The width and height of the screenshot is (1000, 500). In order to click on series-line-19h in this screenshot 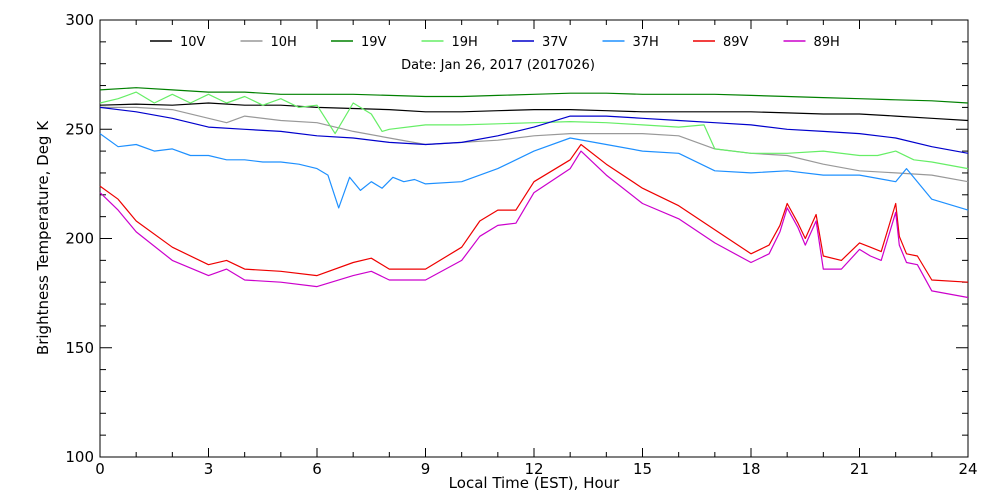, I will do `click(534, 130)`.